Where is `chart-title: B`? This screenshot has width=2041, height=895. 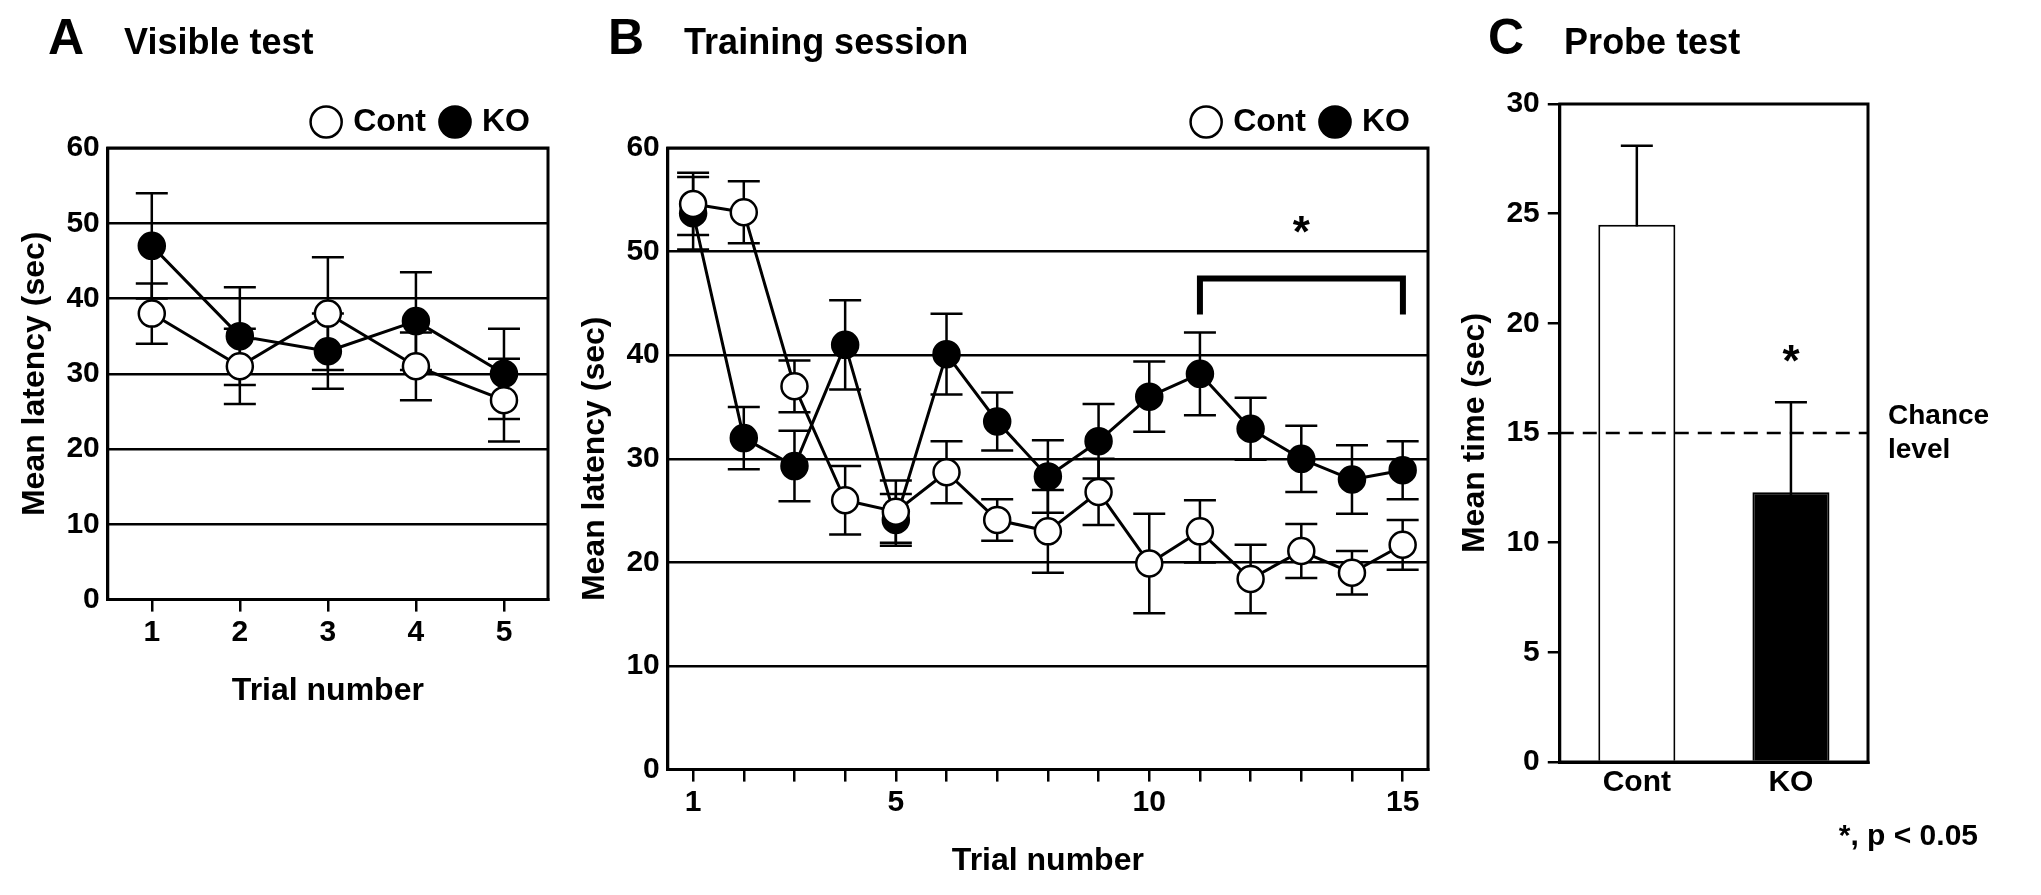 chart-title: B is located at coordinates (626, 37).